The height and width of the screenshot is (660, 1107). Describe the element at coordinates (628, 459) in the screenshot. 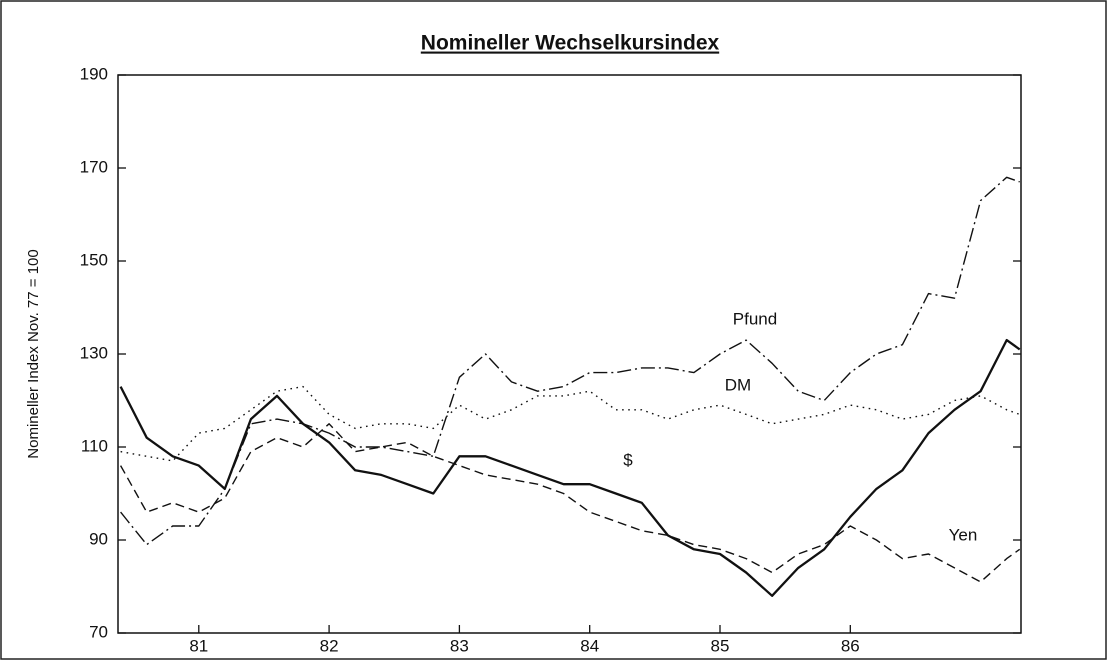

I see `series-label: $` at that location.